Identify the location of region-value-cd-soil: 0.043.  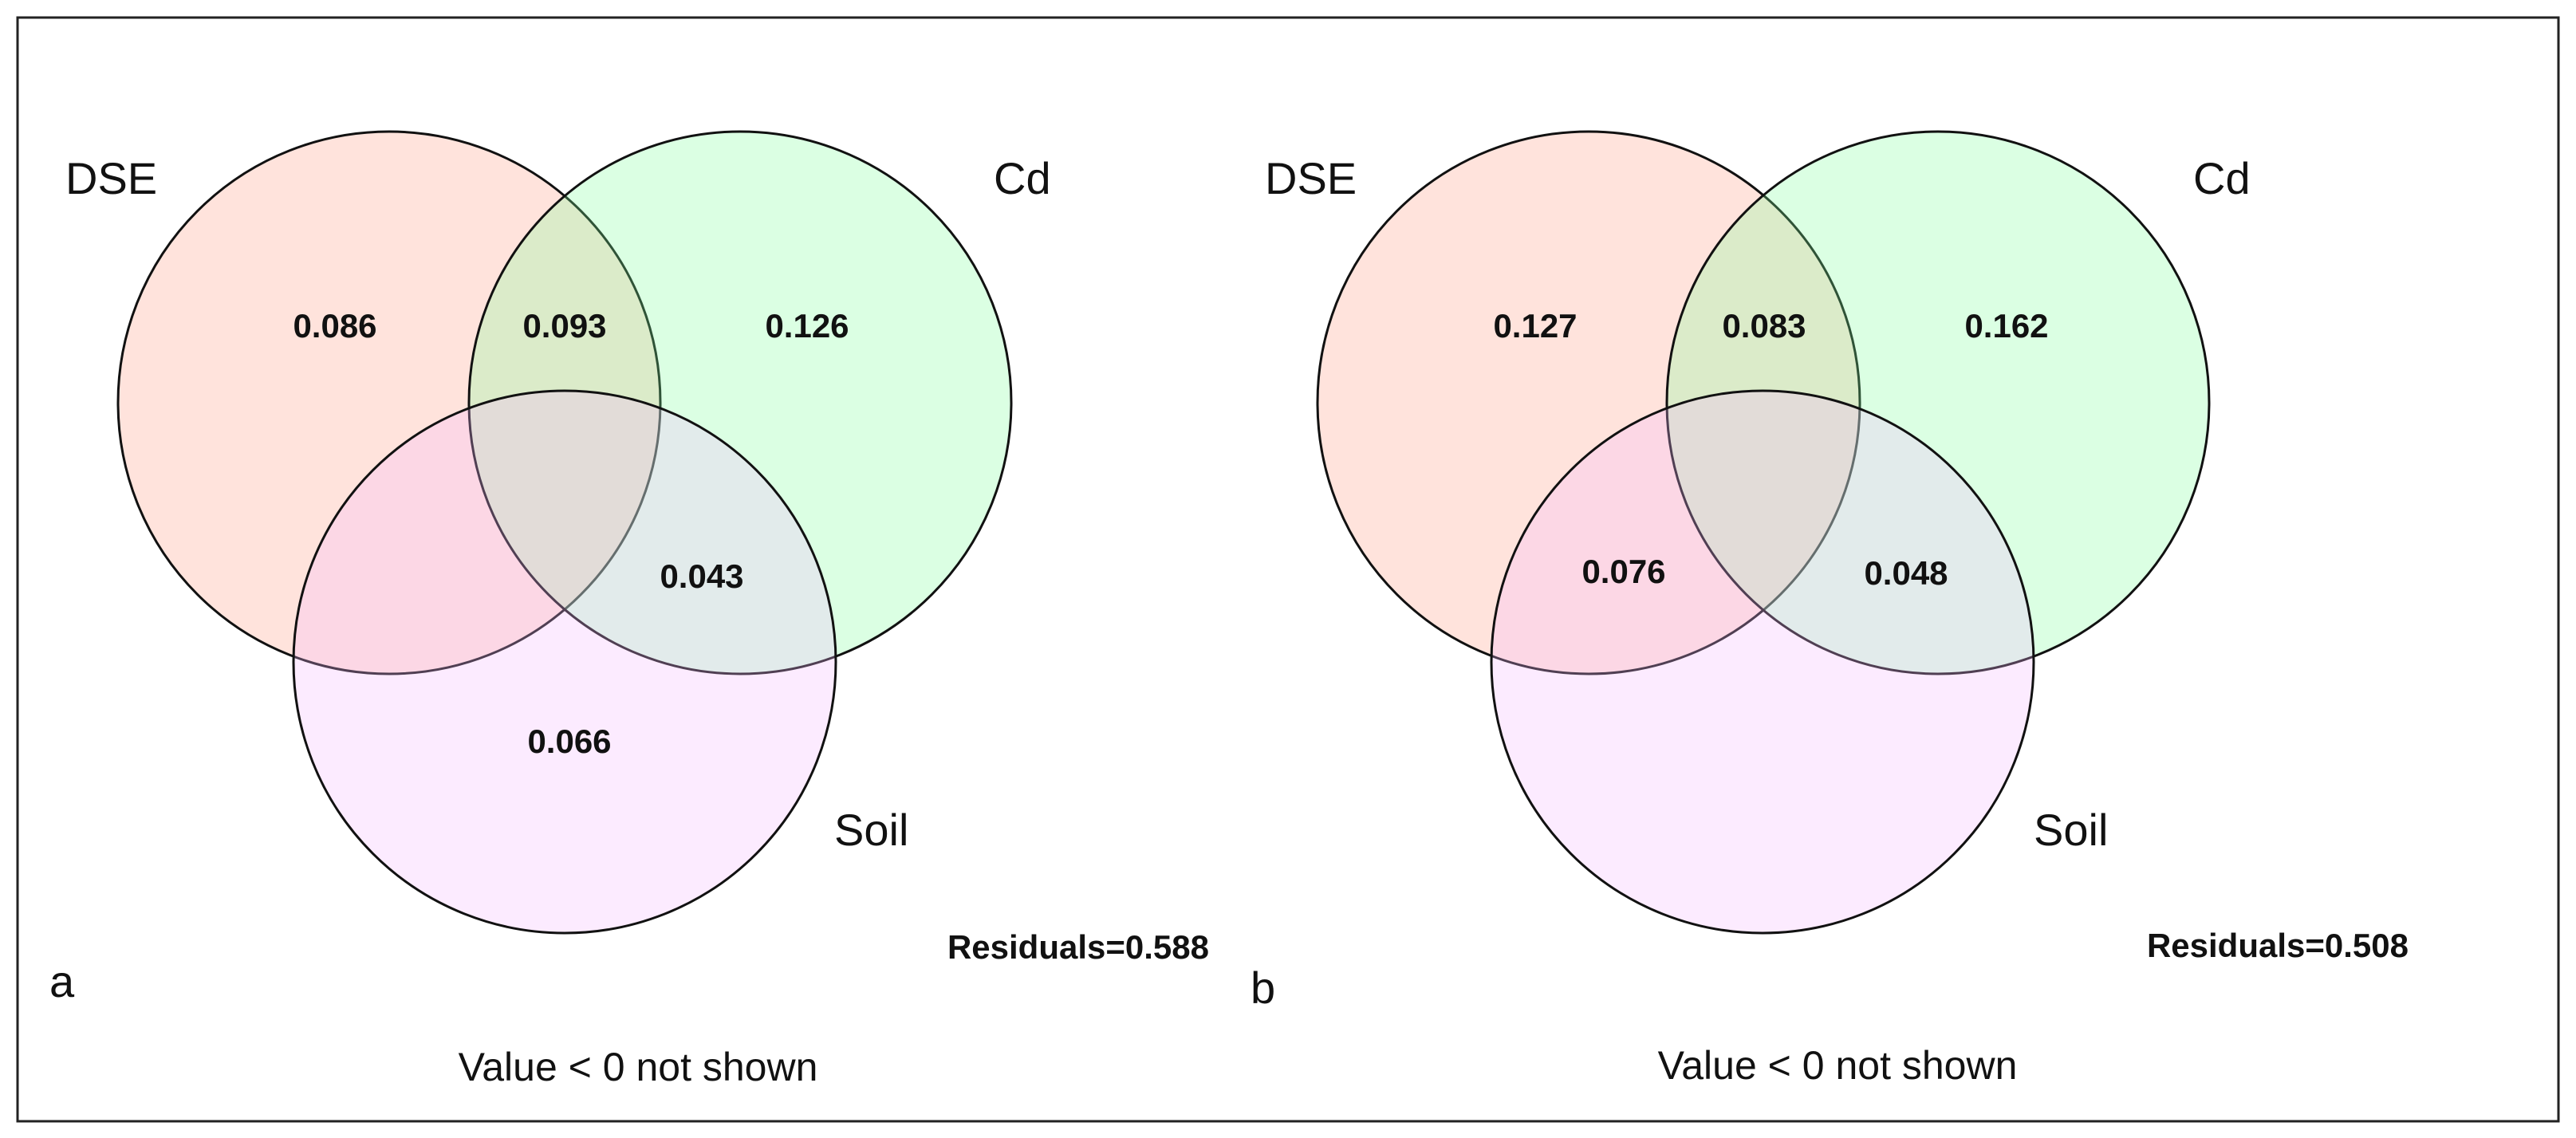
(701, 576).